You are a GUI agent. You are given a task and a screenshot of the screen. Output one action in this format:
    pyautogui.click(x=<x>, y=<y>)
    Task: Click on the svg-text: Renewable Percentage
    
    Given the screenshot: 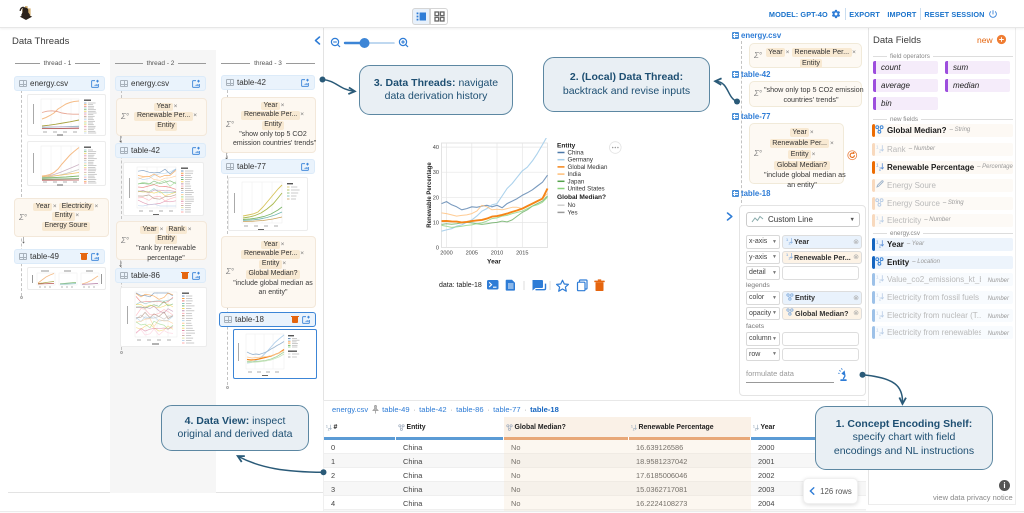 What is the action you would take?
    pyautogui.click(x=430, y=195)
    